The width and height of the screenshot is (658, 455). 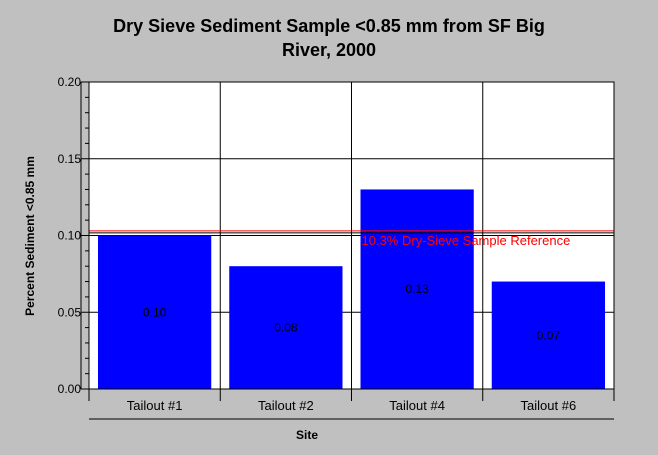 What do you see at coordinates (417, 405) in the screenshot?
I see `x-tick-label: Tailout #4` at bounding box center [417, 405].